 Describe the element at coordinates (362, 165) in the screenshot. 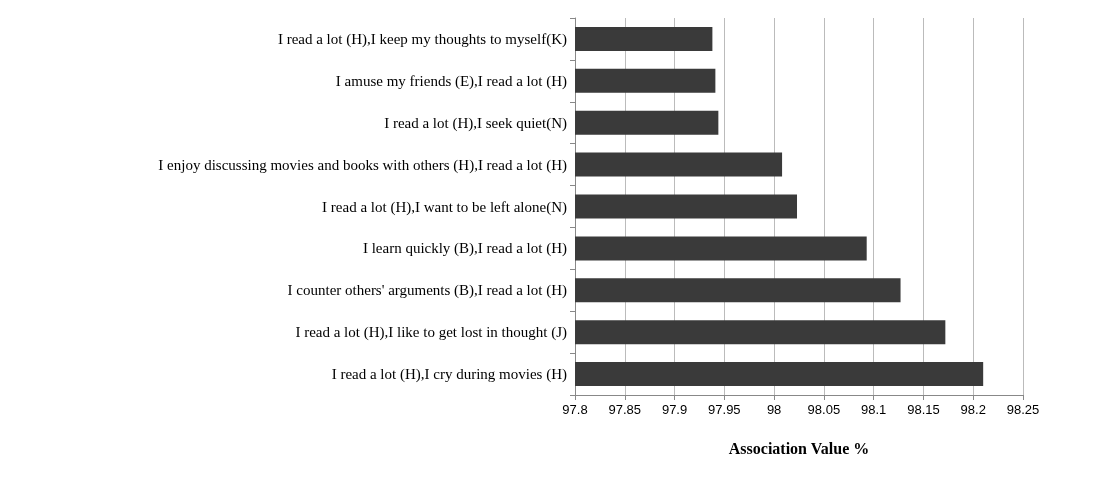

I see `y-tick-label: I enjoy discussing movies and books with others (H),I read a lot (H)` at that location.